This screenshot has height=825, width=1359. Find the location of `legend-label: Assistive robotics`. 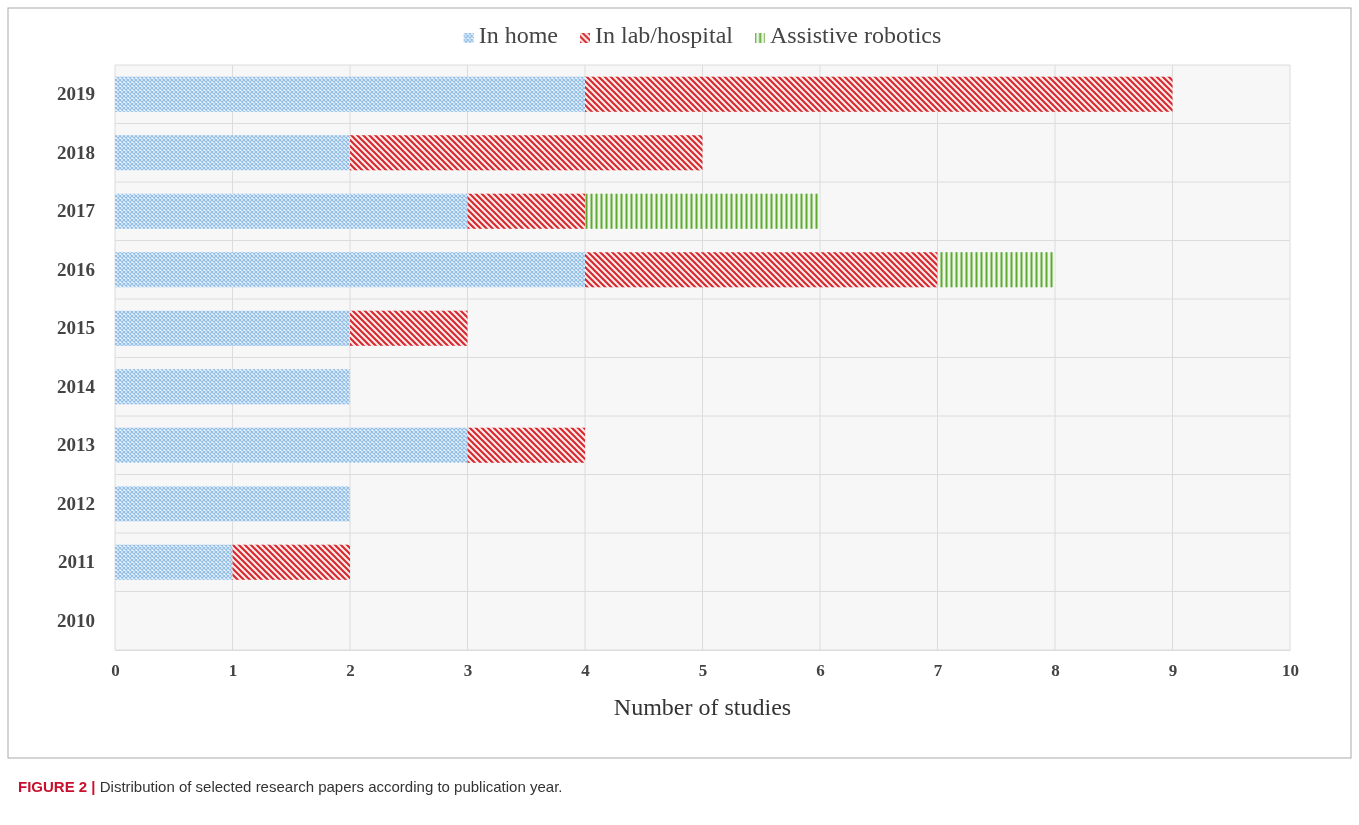

legend-label: Assistive robotics is located at coordinates (855, 35).